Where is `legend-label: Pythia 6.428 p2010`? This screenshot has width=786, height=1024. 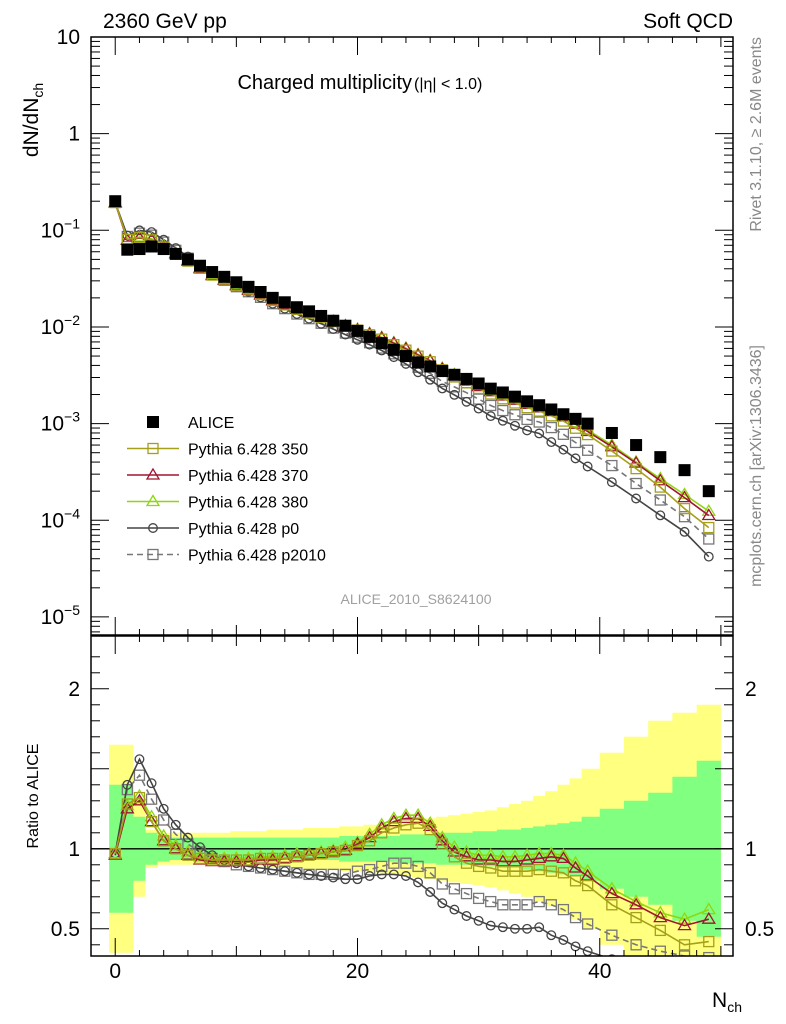
legend-label: Pythia 6.428 p2010 is located at coordinates (257, 556).